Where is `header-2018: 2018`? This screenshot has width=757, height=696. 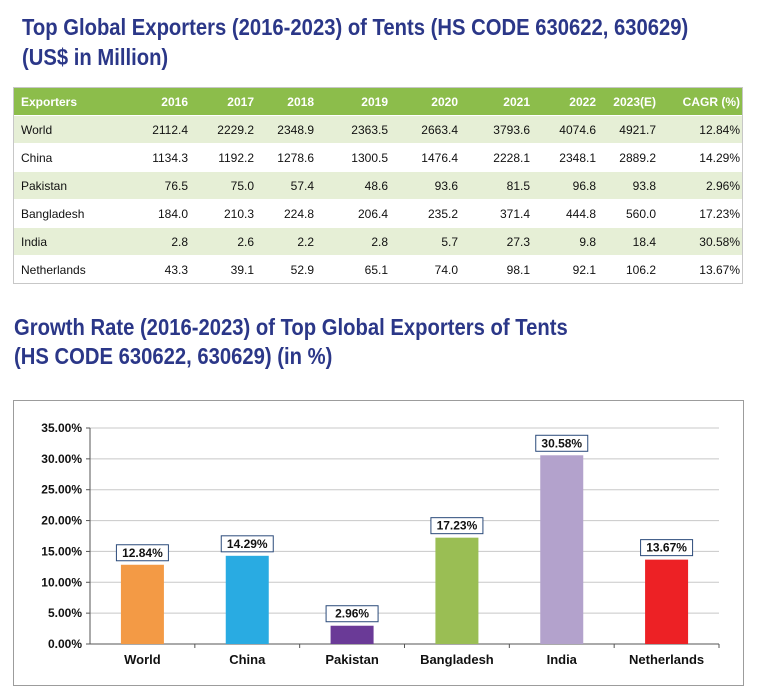 header-2018: 2018 is located at coordinates (288, 102).